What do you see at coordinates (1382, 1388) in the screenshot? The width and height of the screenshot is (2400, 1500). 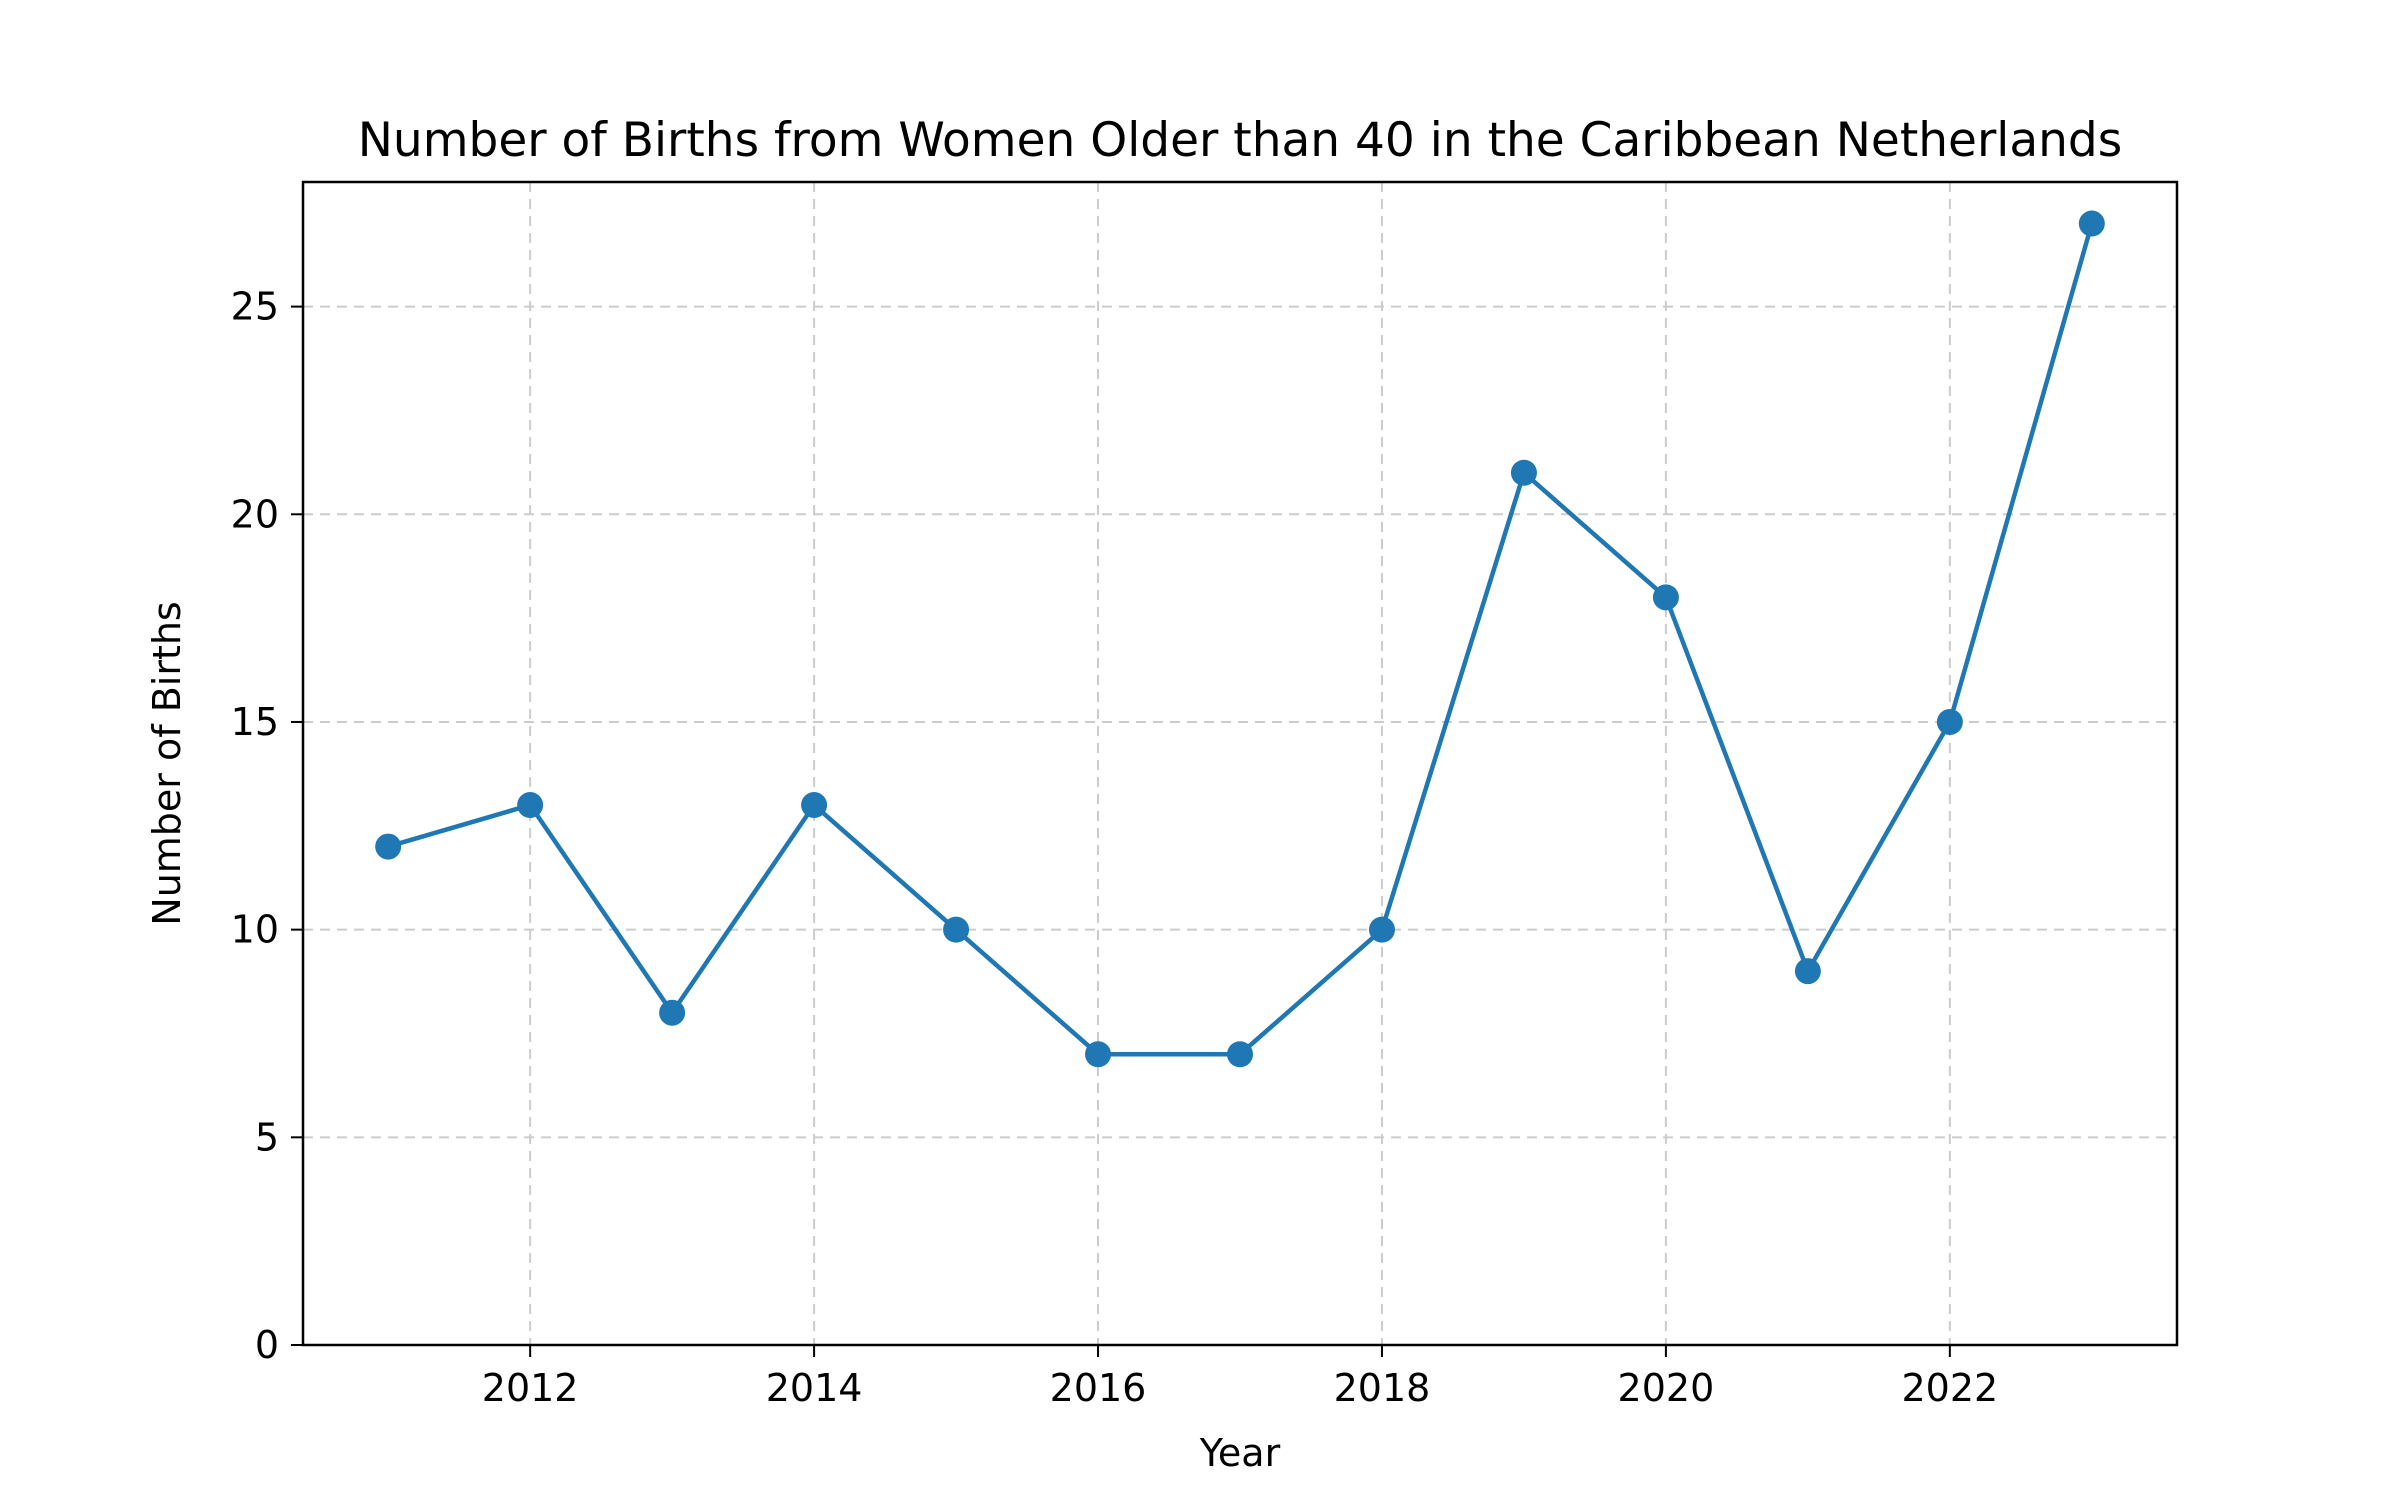 I see `x-tick-label: 2018` at bounding box center [1382, 1388].